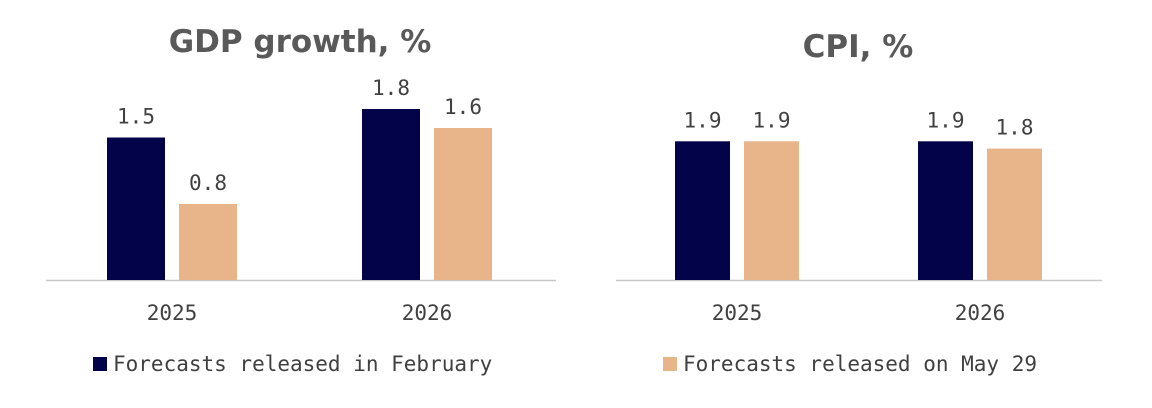 The width and height of the screenshot is (1152, 408). I want to click on cpi-x-tick-label-2026: 2026, so click(980, 313).